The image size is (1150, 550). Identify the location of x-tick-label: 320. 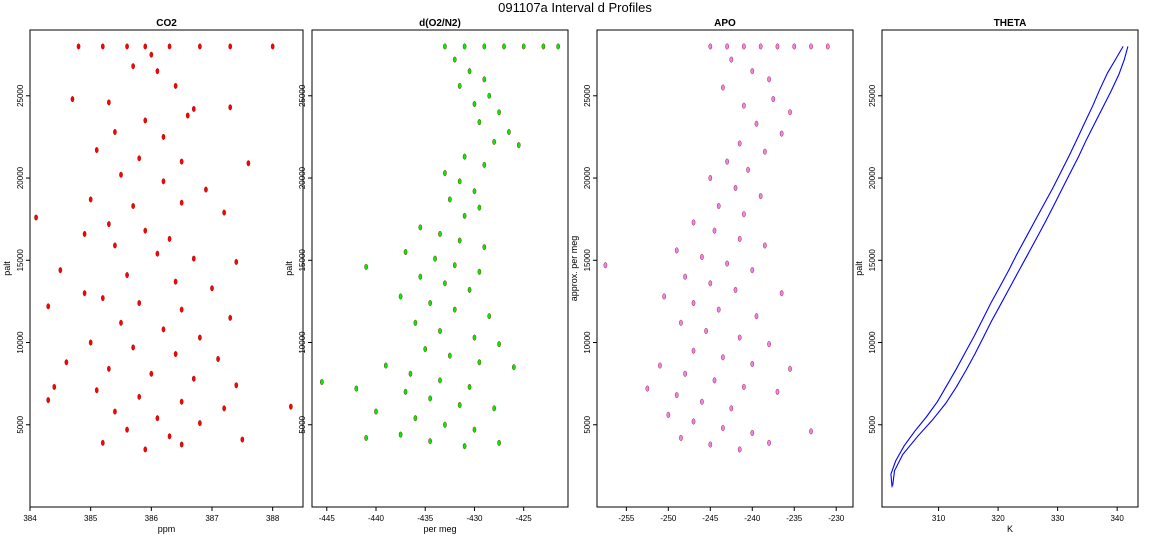
(998, 518).